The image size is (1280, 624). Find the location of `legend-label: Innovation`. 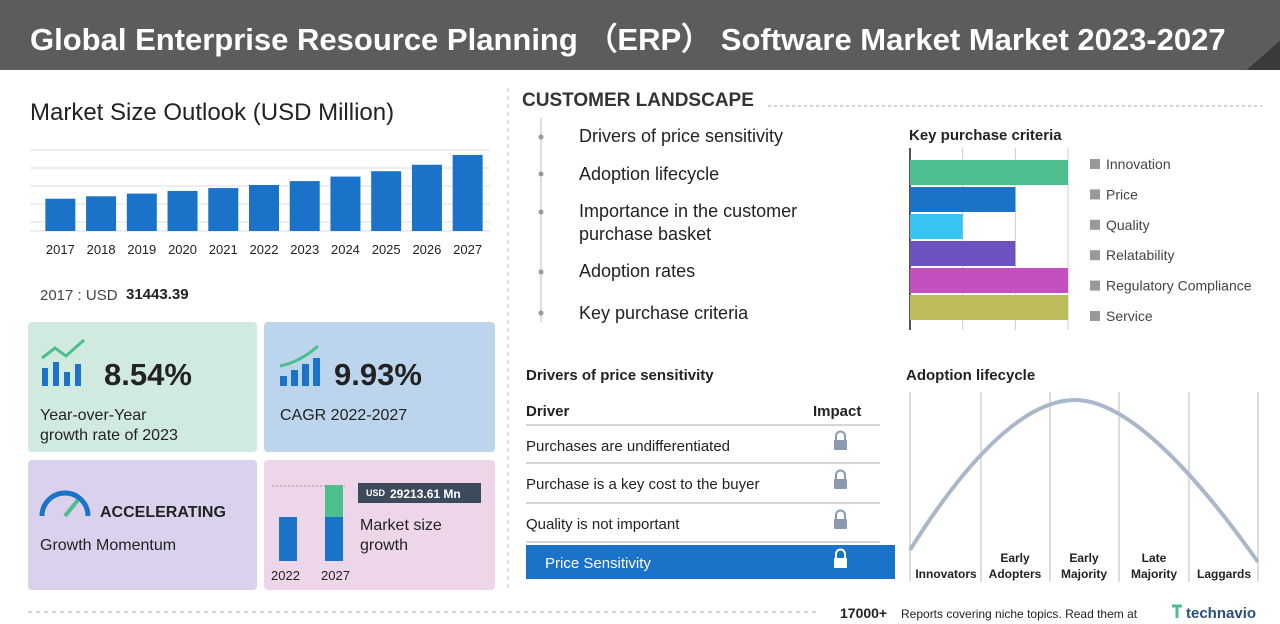

legend-label: Innovation is located at coordinates (1138, 164).